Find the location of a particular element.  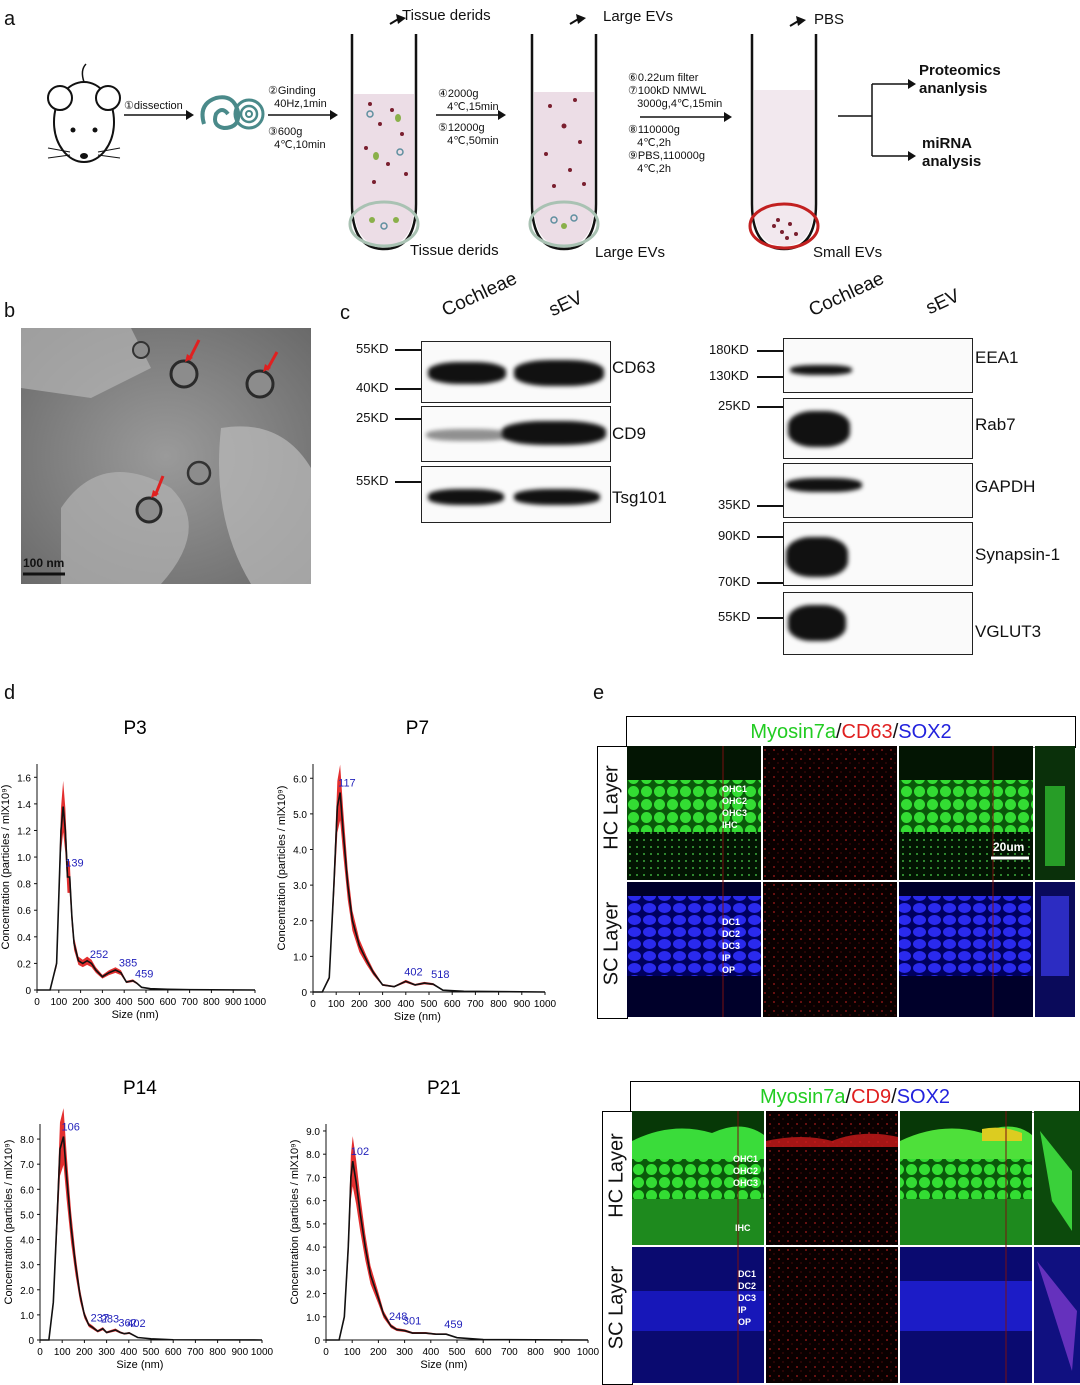

blot-cd63 is located at coordinates (516, 372).